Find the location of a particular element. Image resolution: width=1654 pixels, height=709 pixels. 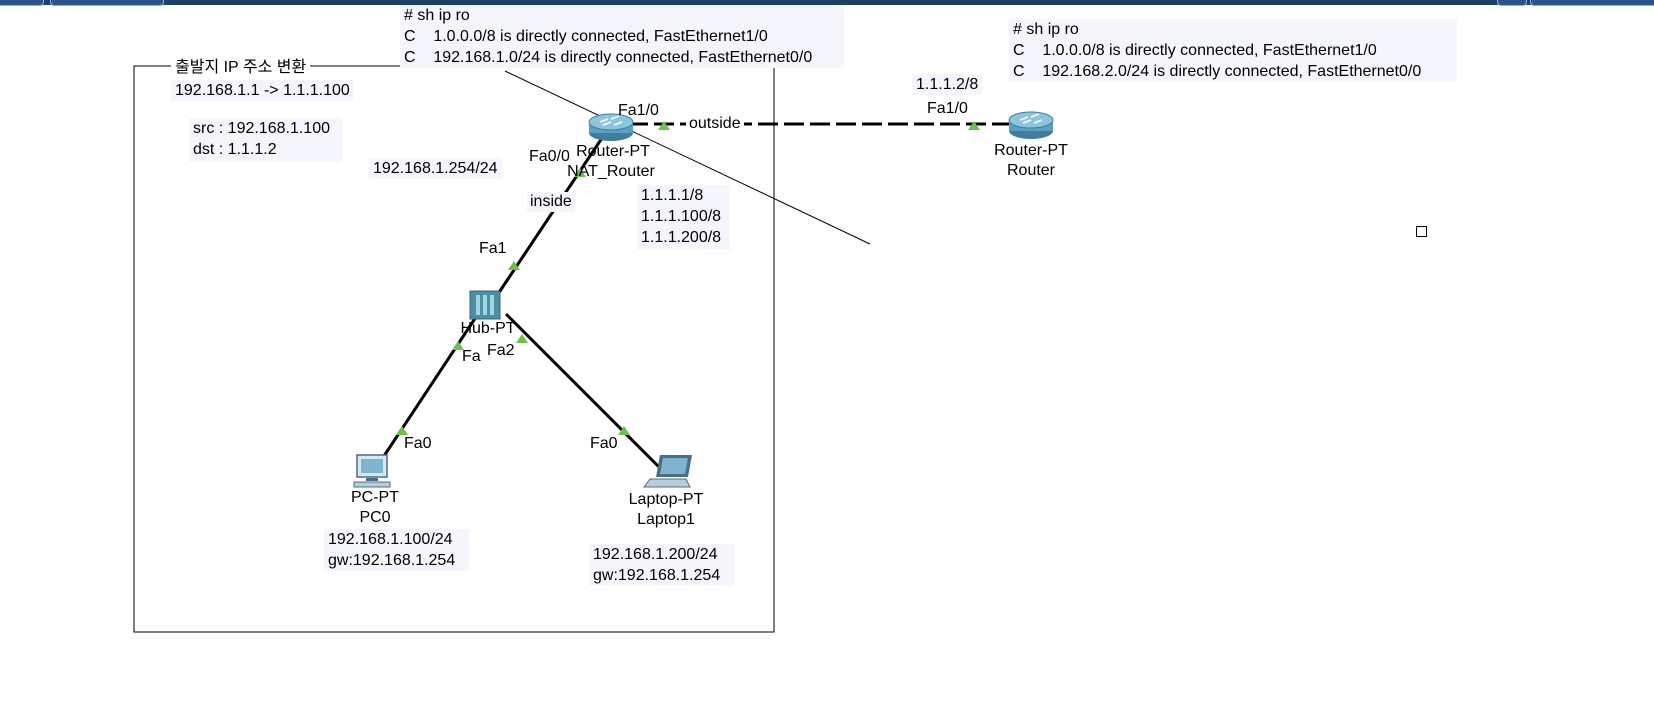

laptop1-model: Laptop-PT is located at coordinates (666, 499).